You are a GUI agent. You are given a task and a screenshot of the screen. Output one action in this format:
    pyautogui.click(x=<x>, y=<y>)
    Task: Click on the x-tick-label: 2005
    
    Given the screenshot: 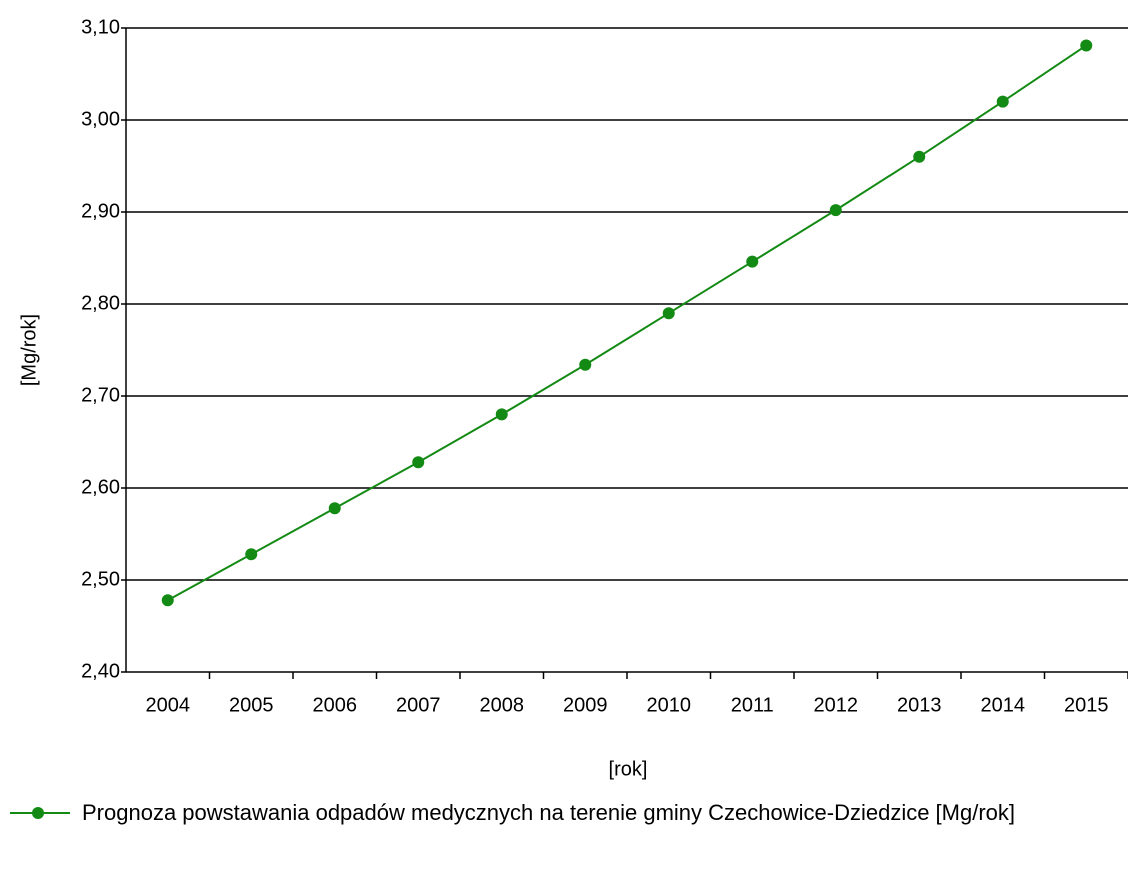 What is the action you would take?
    pyautogui.click(x=251, y=705)
    